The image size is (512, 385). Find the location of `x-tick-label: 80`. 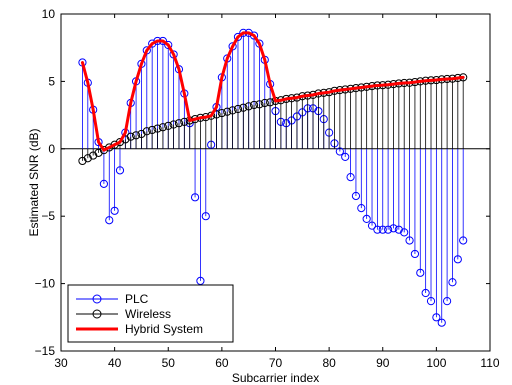

x-tick-label: 80 is located at coordinates (329, 363).